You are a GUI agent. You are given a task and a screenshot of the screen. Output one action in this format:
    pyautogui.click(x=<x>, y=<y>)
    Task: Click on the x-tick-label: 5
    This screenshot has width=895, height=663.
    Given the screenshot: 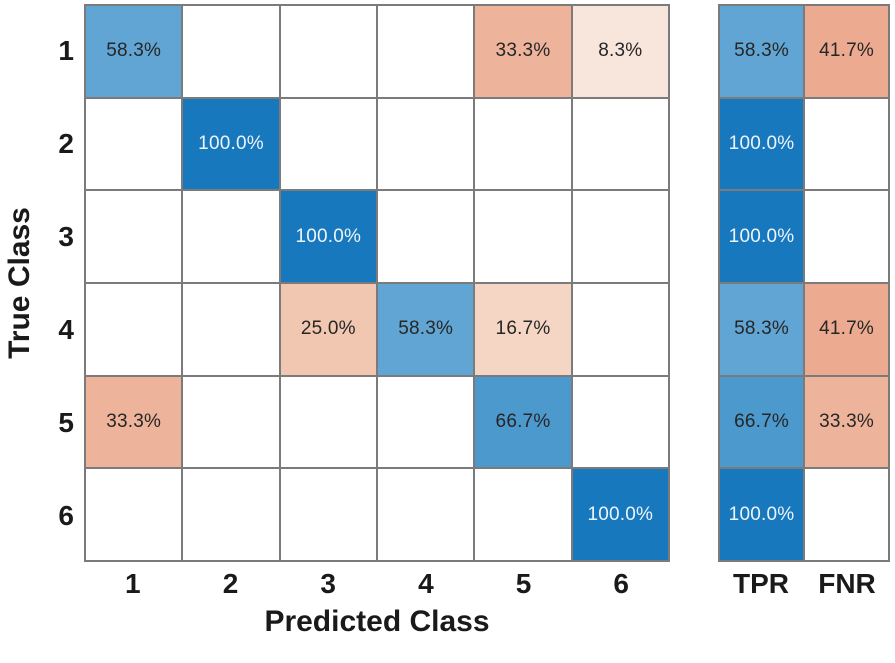 What is the action you would take?
    pyautogui.click(x=523, y=583)
    